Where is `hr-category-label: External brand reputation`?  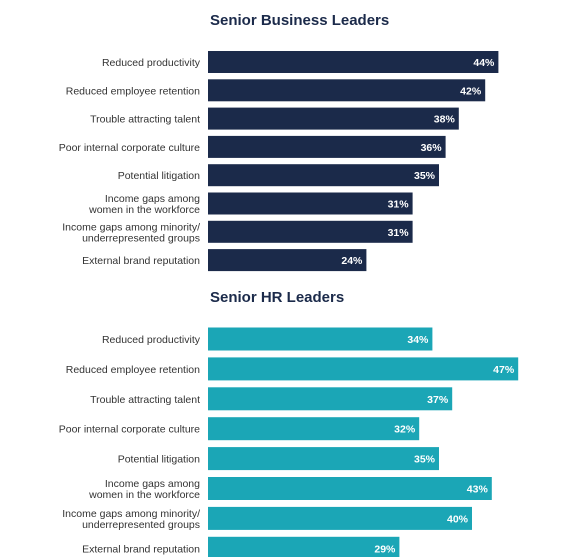 hr-category-label: External brand reputation is located at coordinates (141, 549).